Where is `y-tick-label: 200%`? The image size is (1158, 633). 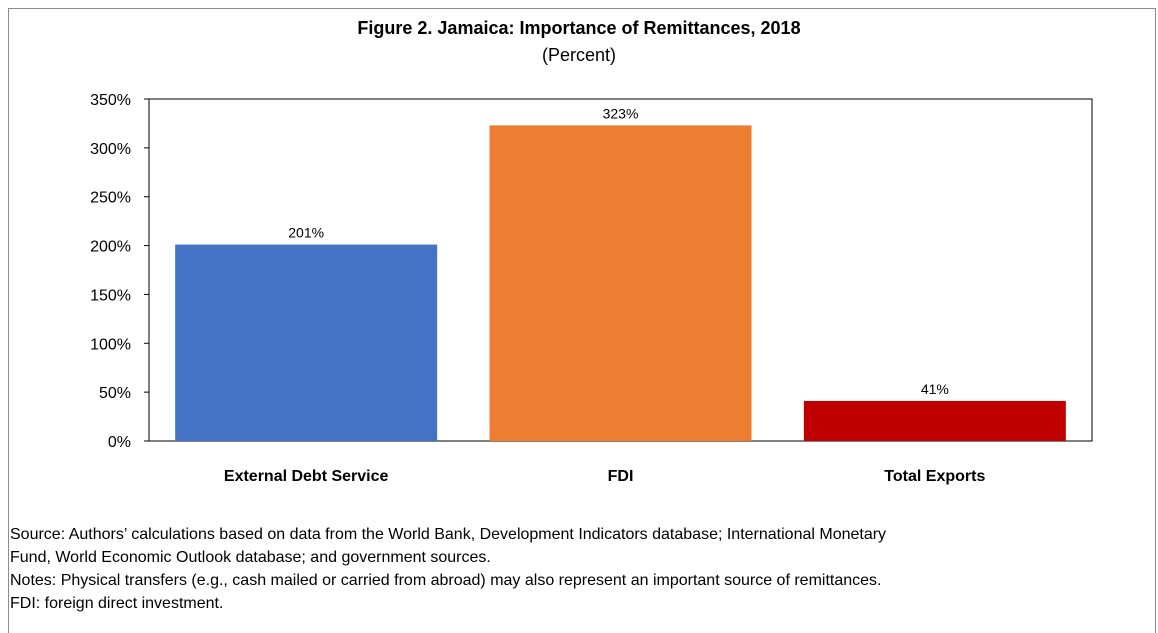 y-tick-label: 200% is located at coordinates (110, 247).